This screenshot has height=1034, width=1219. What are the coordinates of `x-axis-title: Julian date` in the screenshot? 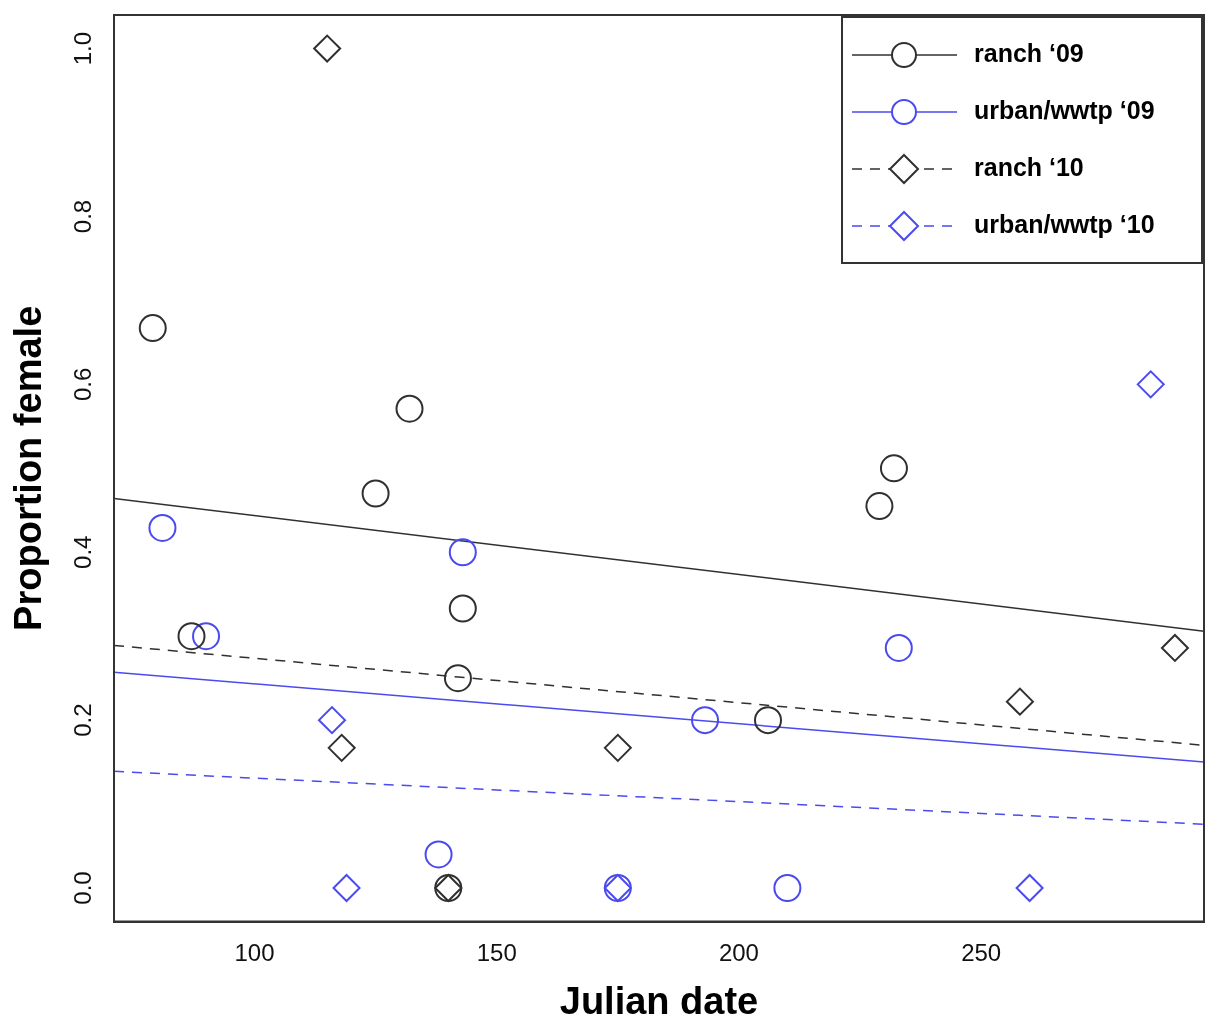 It's located at (659, 1000).